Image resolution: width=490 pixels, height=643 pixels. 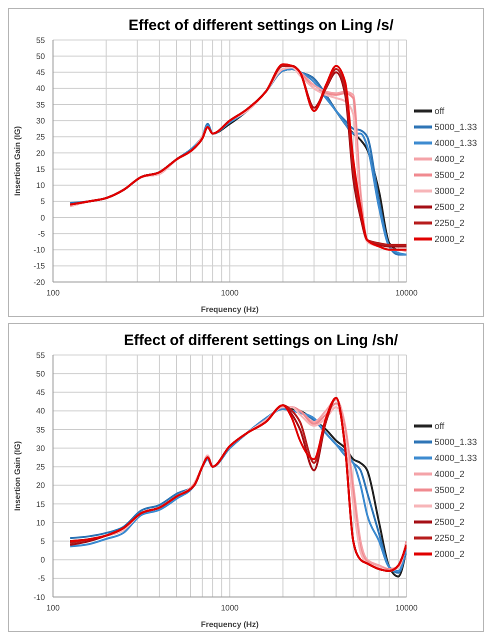 What do you see at coordinates (261, 340) in the screenshot?
I see `chart-title: Effect of different settings on Ling /sh/` at bounding box center [261, 340].